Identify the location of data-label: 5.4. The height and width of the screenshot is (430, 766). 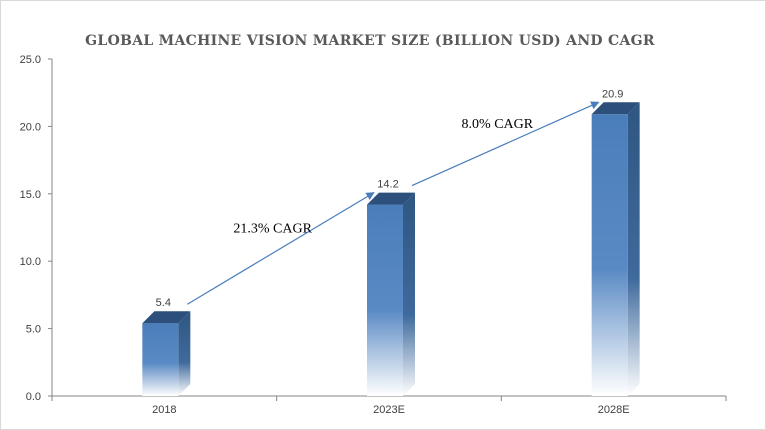
(163, 303).